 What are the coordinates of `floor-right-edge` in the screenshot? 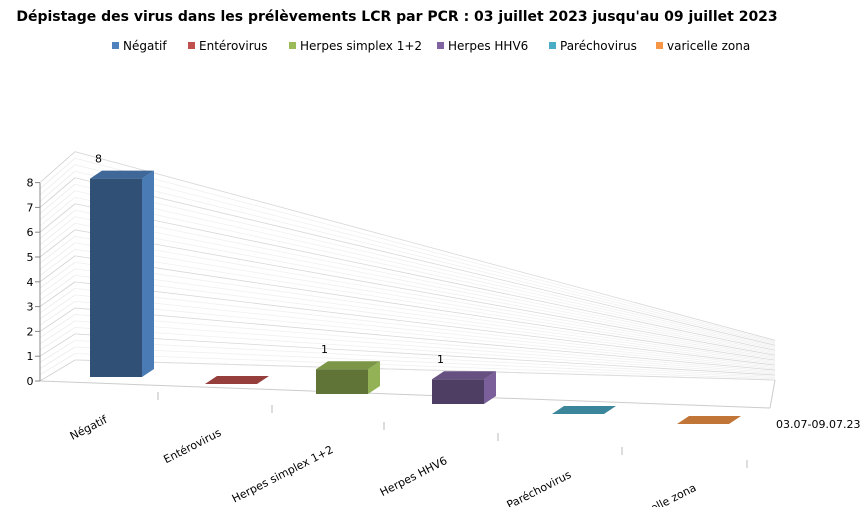 It's located at (772, 394).